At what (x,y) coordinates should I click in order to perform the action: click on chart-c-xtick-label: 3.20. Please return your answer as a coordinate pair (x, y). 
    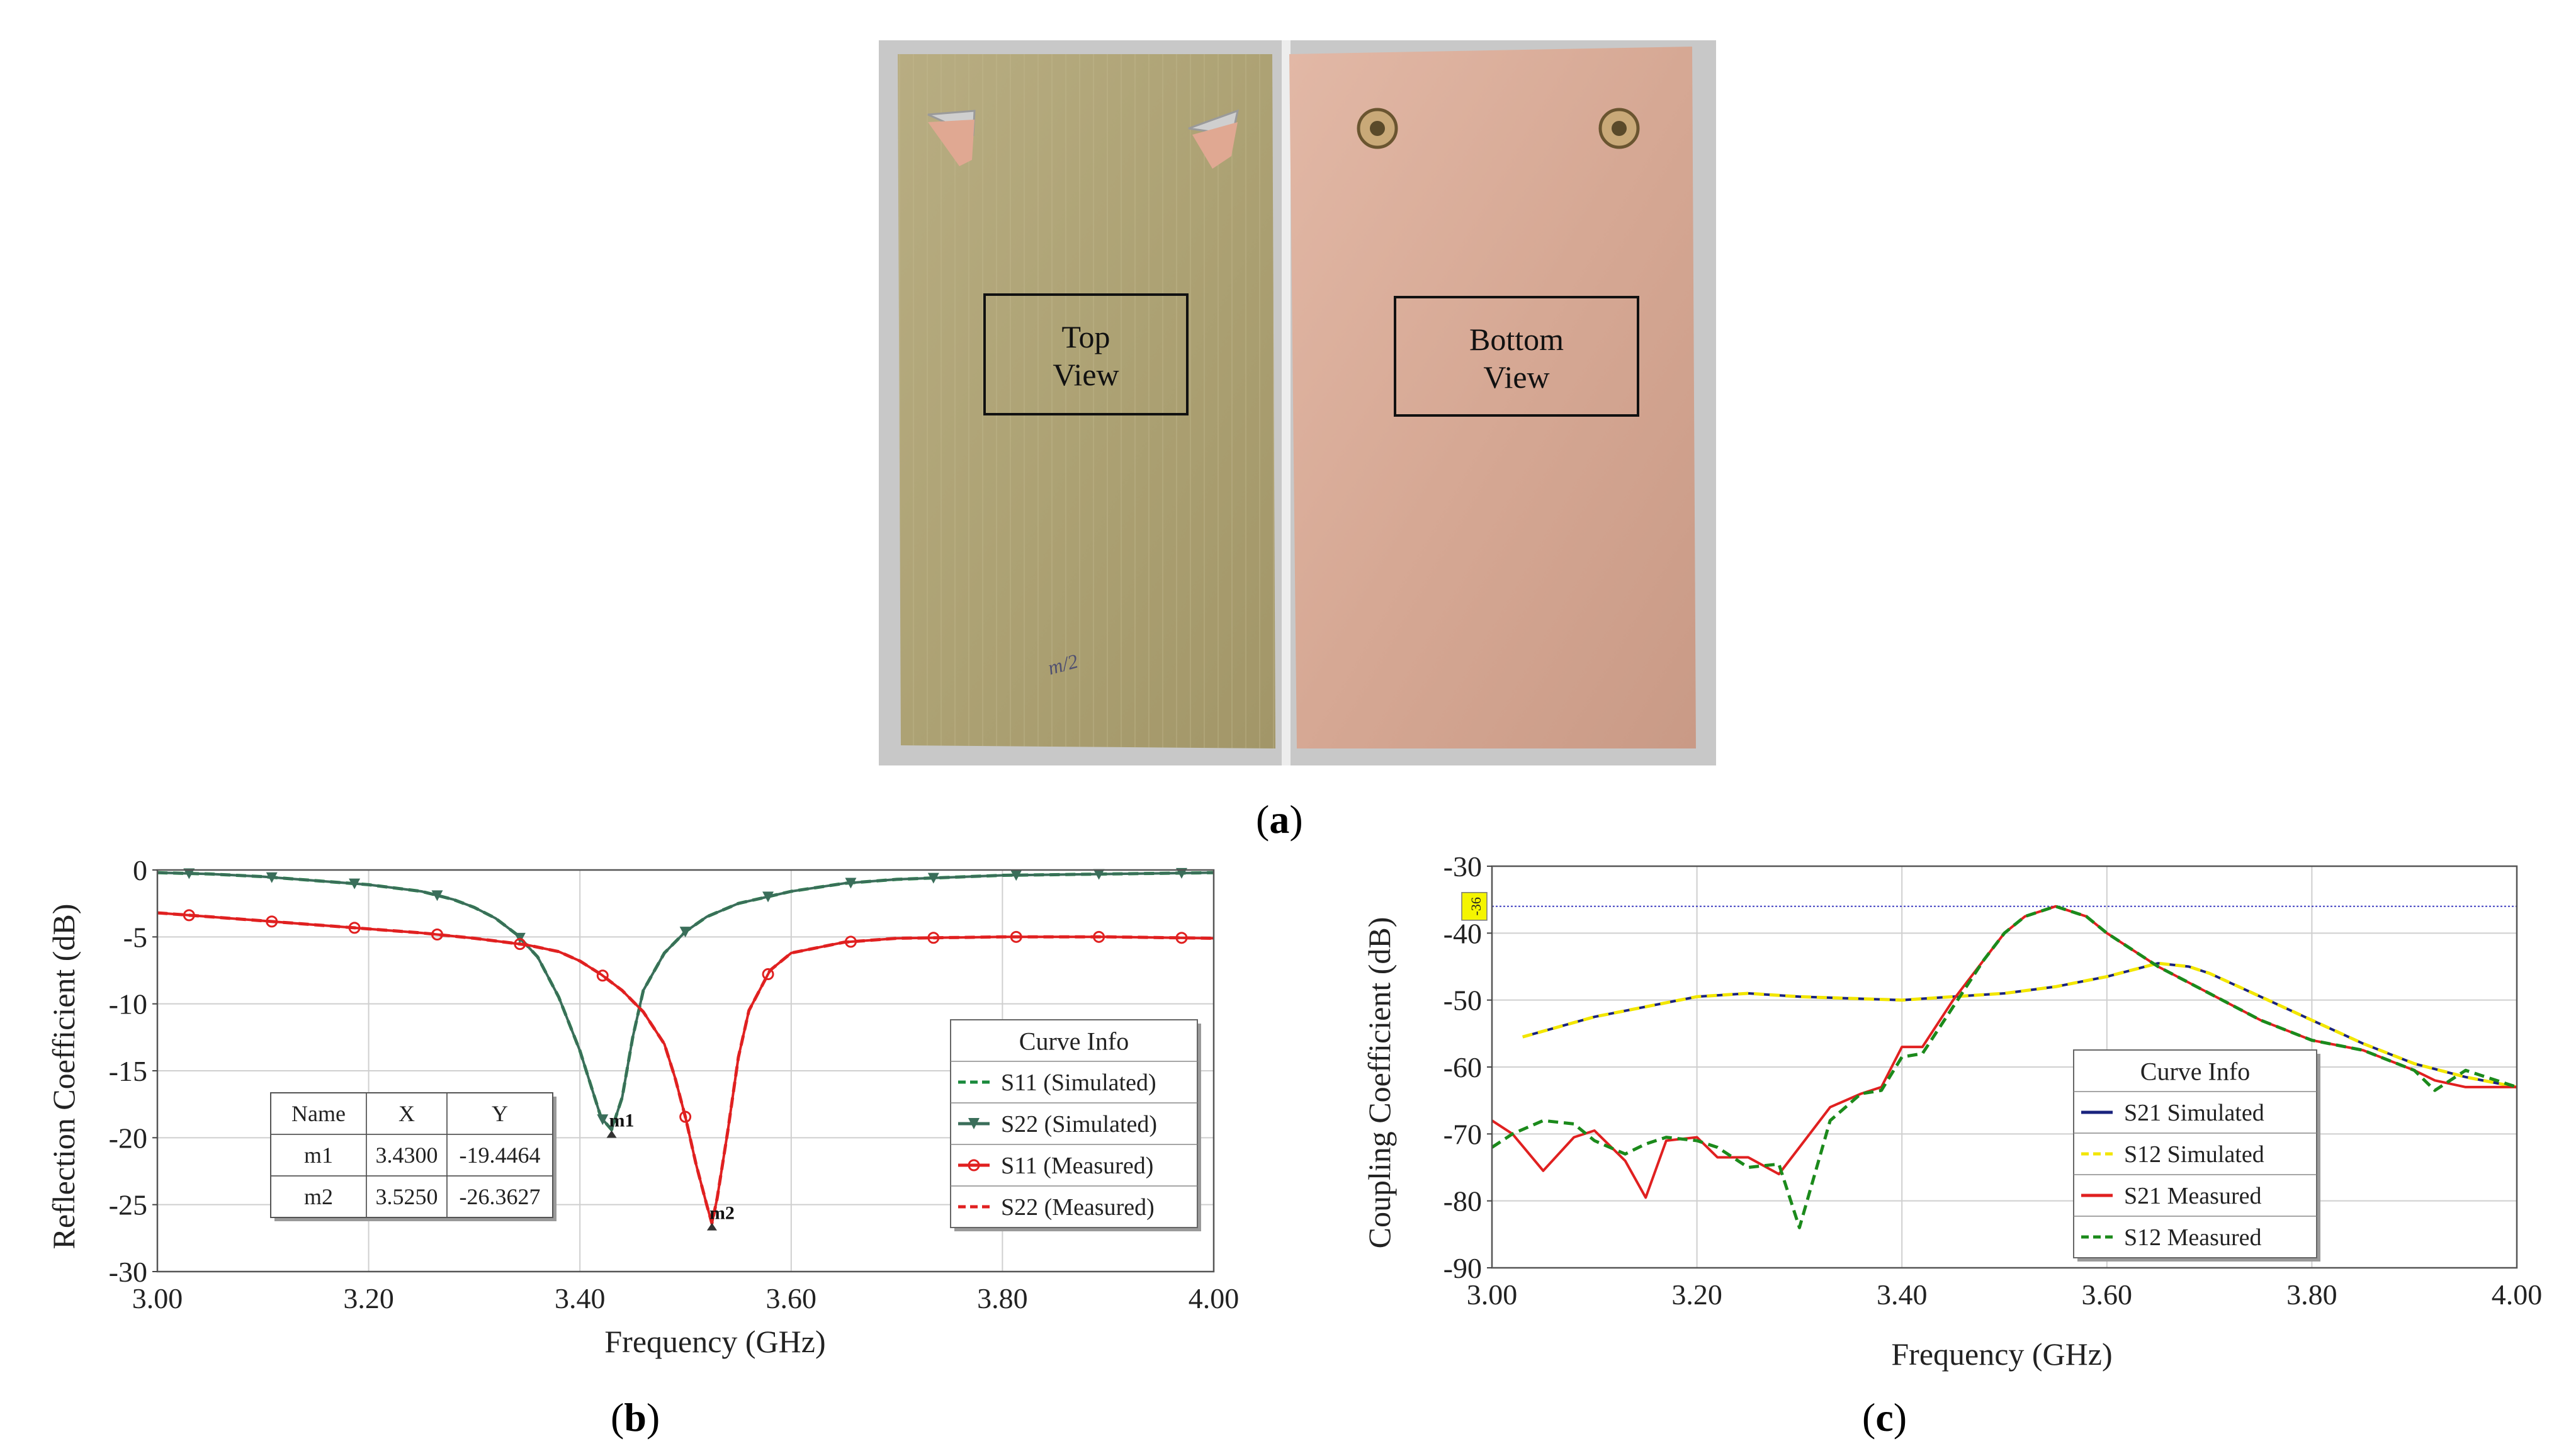
    Looking at the image, I should click on (1696, 1295).